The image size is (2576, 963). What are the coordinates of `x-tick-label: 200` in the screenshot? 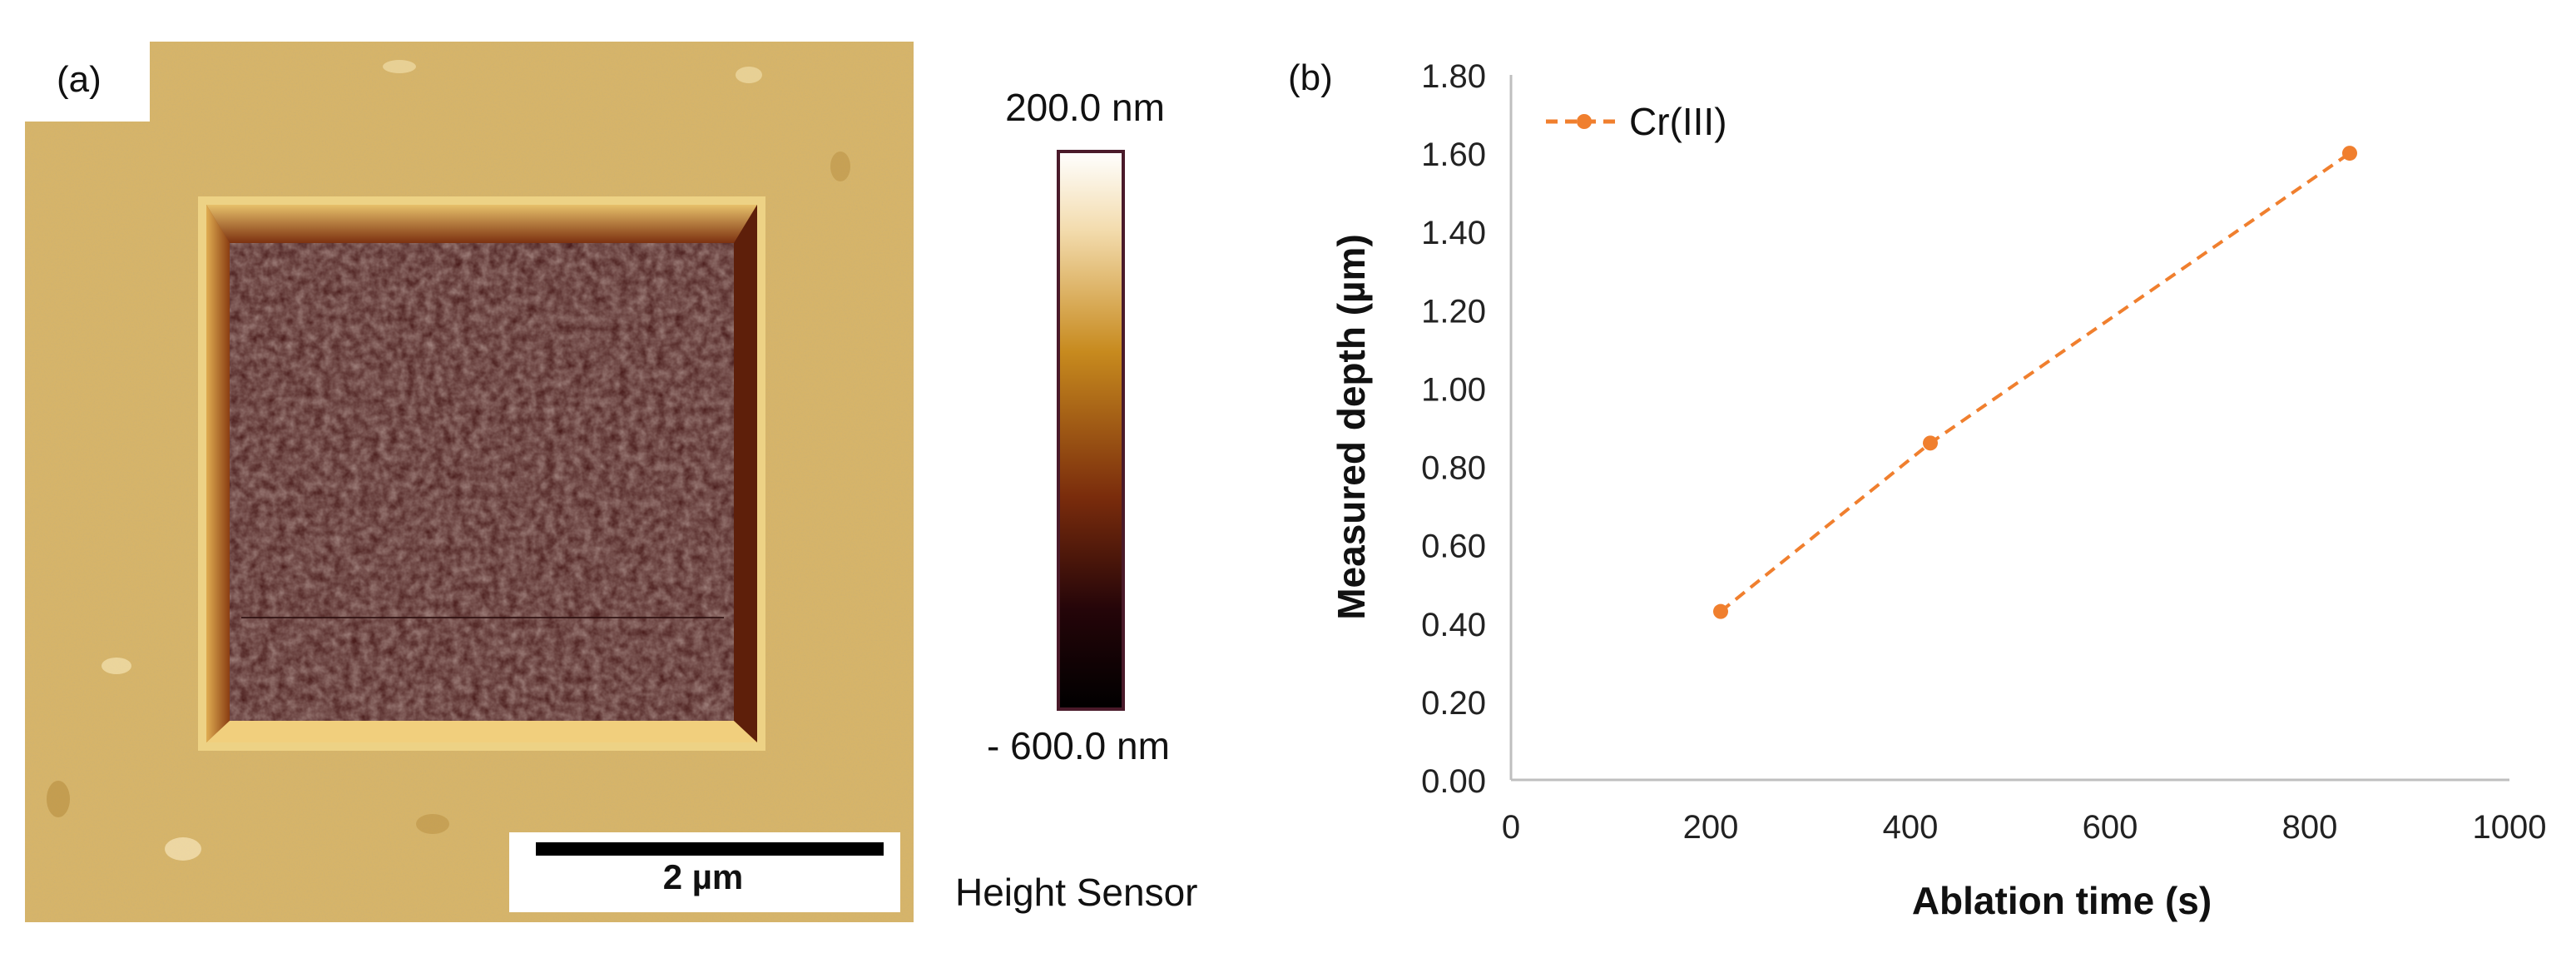 It's located at (1711, 827).